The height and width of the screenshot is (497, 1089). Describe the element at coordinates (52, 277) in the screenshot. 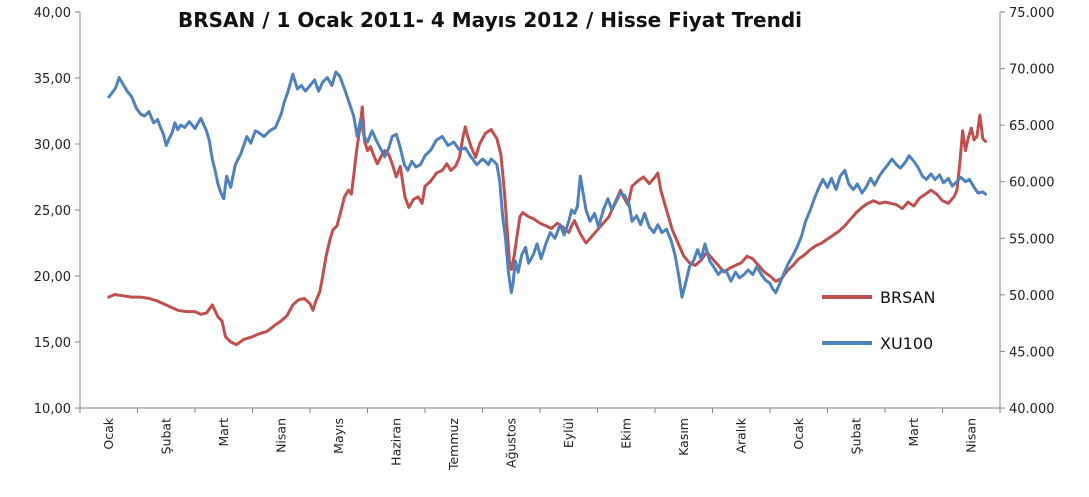

I see `left-tick-label: 20,00` at that location.